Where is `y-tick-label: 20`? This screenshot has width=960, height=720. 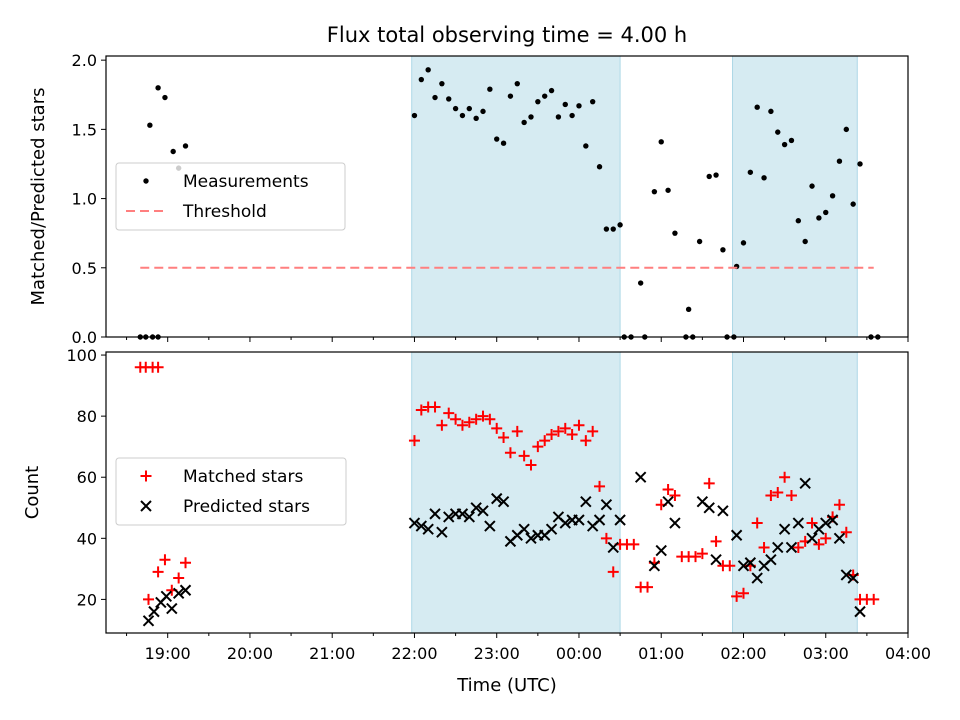 y-tick-label: 20 is located at coordinates (87, 599).